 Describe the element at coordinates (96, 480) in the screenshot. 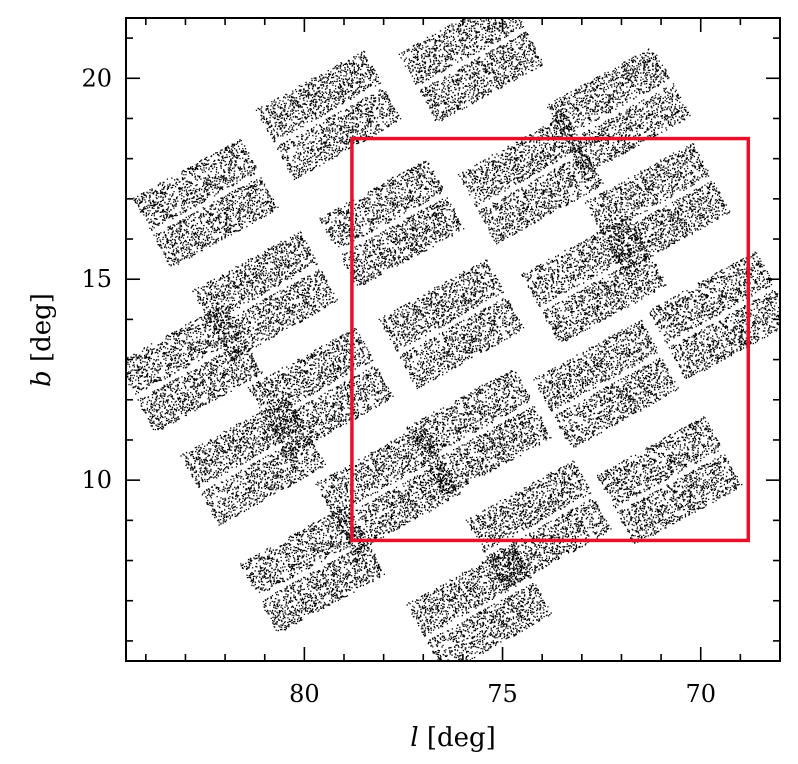

I see `y-tick-label: 10` at that location.